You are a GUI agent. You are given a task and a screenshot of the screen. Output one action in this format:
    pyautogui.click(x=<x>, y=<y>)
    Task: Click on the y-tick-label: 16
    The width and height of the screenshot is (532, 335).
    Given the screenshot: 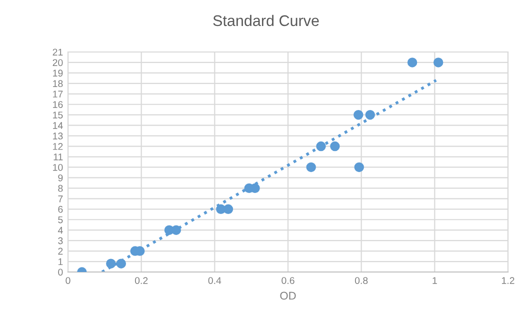 What is the action you would take?
    pyautogui.click(x=58, y=104)
    